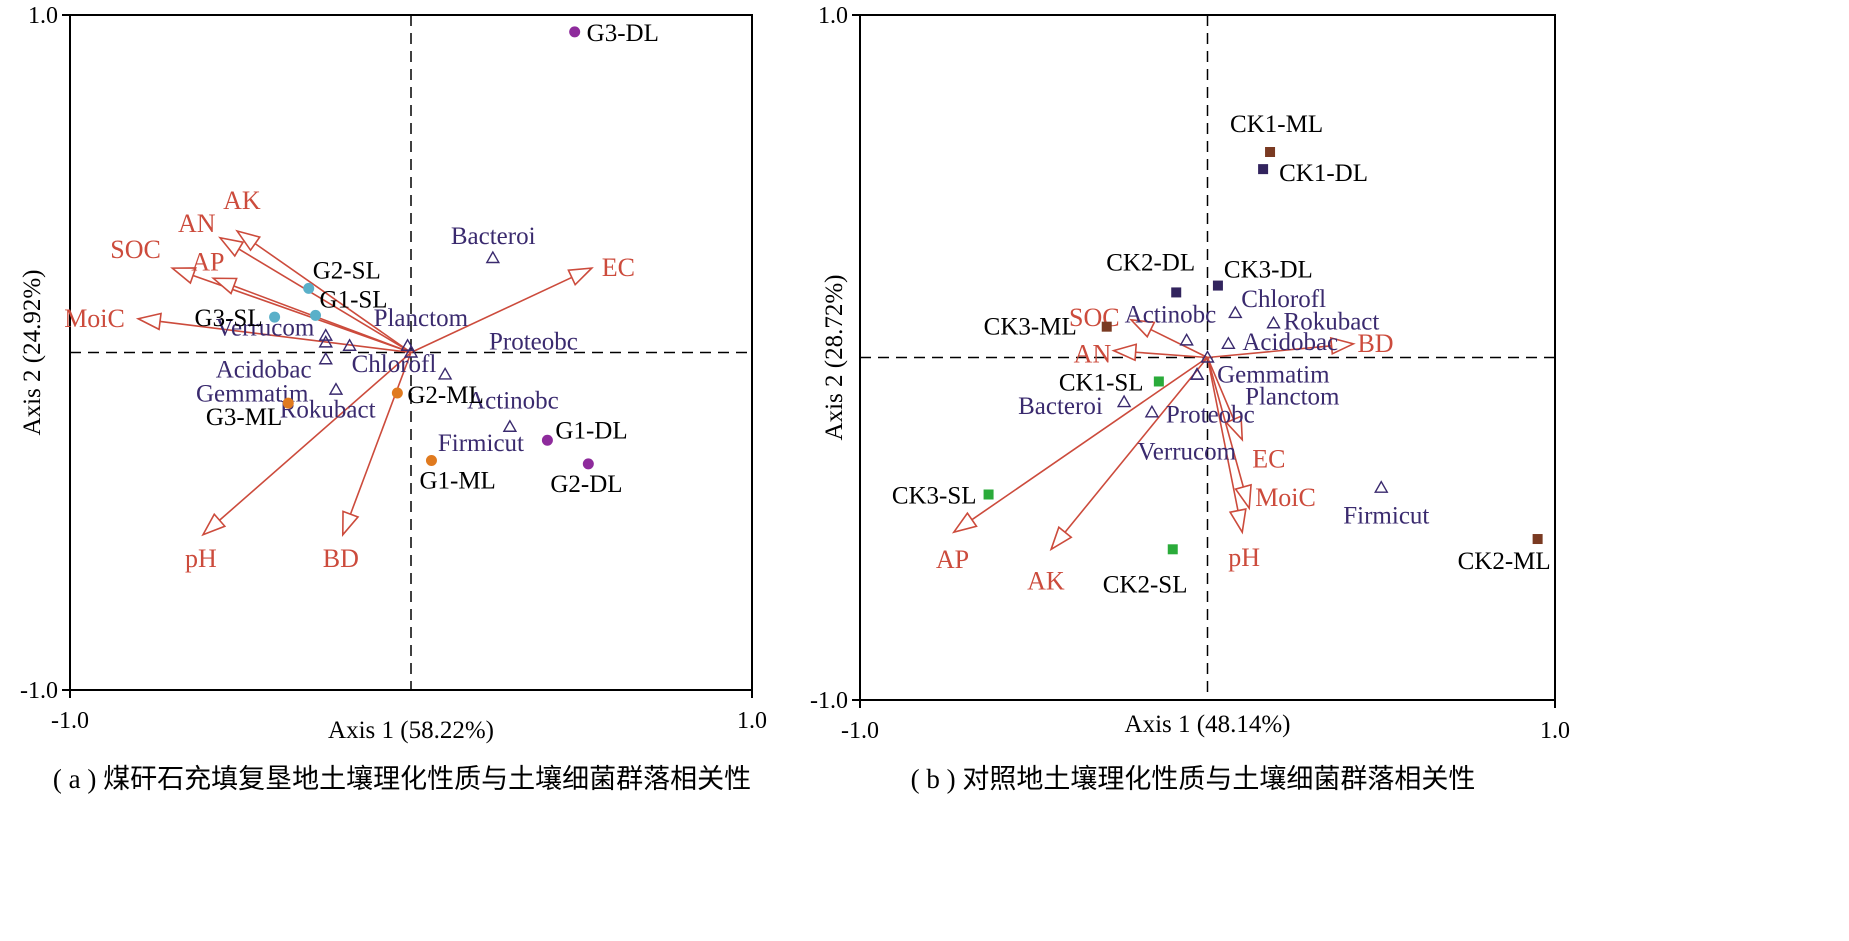 Image resolution: width=1849 pixels, height=941 pixels. What do you see at coordinates (135, 249) in the screenshot?
I see `env-label-soc: SOC` at bounding box center [135, 249].